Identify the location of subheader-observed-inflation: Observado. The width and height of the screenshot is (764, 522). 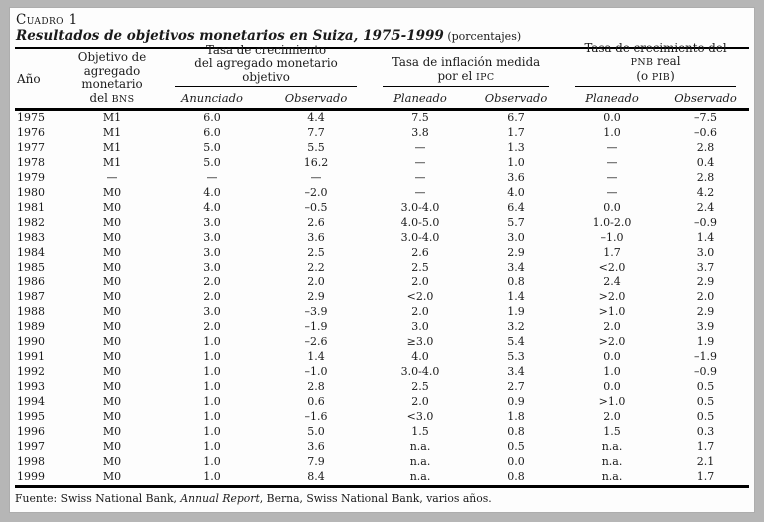
(516, 99).